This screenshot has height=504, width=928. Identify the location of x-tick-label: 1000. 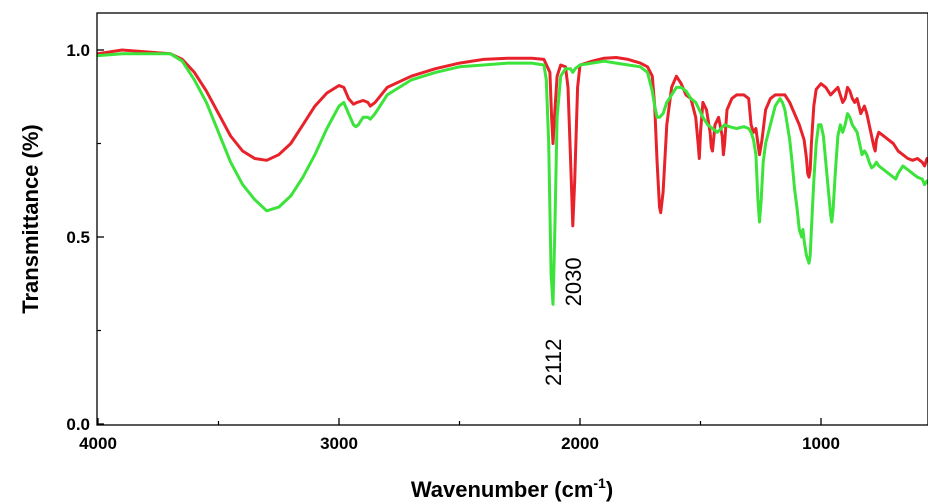
(821, 443).